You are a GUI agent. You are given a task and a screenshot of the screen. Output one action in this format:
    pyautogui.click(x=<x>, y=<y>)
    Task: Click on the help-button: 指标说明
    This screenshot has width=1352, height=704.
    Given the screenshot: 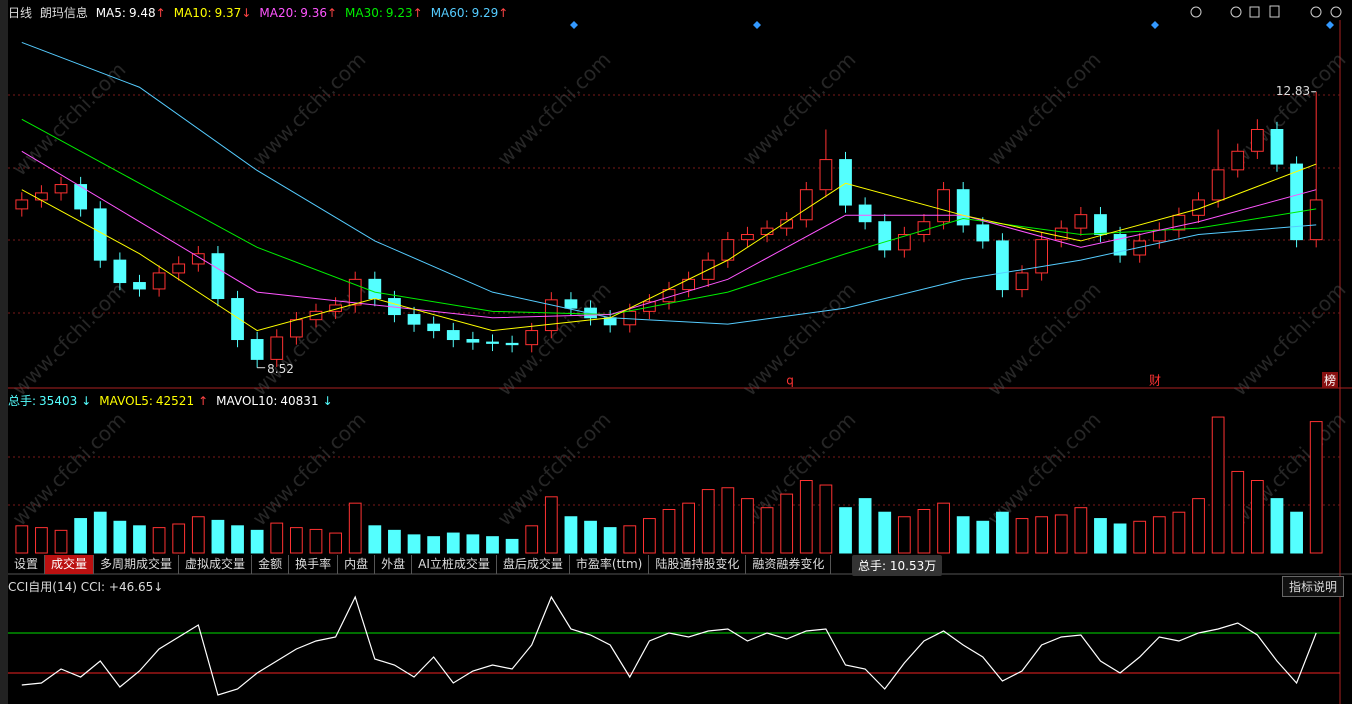 What is the action you would take?
    pyautogui.click(x=1313, y=586)
    